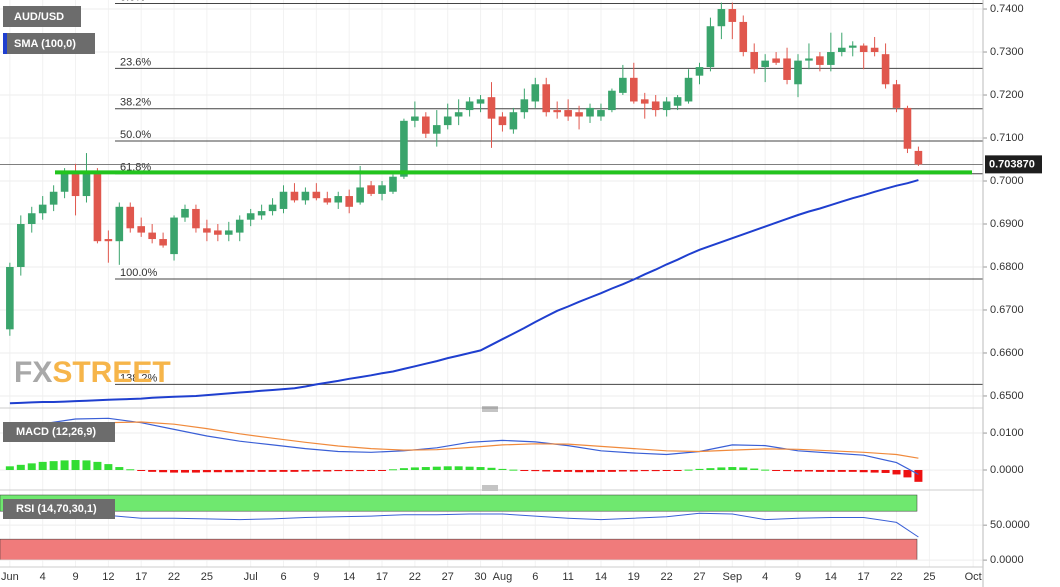  What do you see at coordinates (765, 577) in the screenshot?
I see `x-tick-label: 4` at bounding box center [765, 577].